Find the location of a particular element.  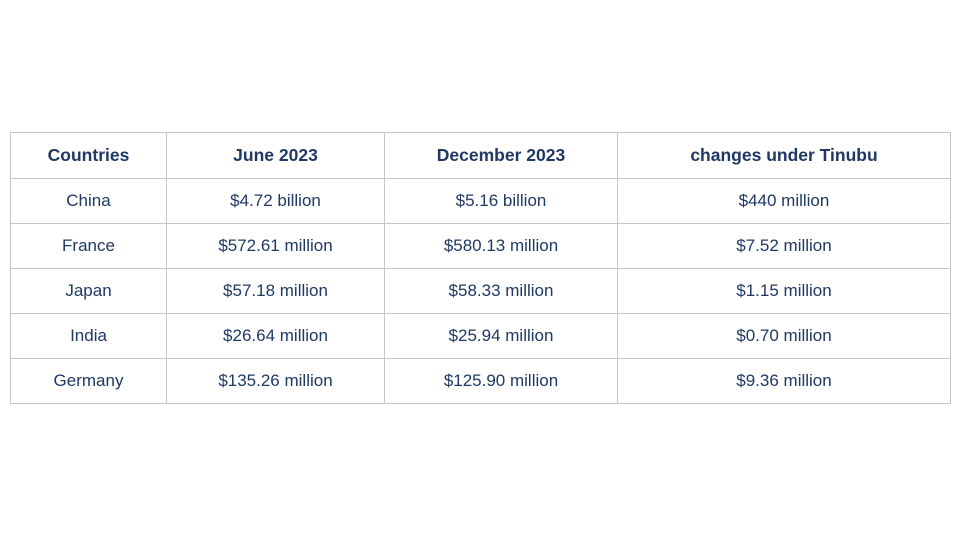

header-june-2023: June 2023 is located at coordinates (275, 155).